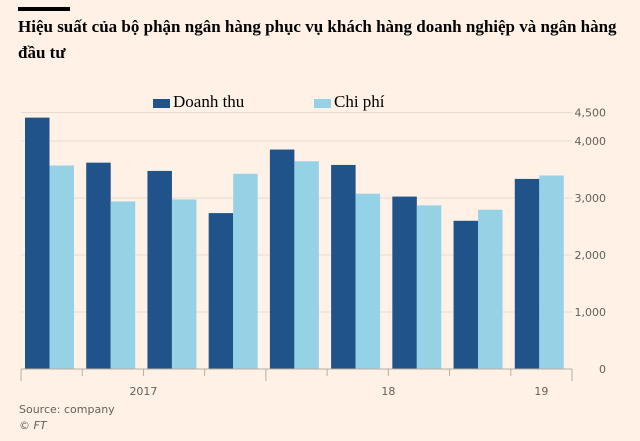 The image size is (640, 441). I want to click on y-tick-label: 4,000, so click(591, 141).